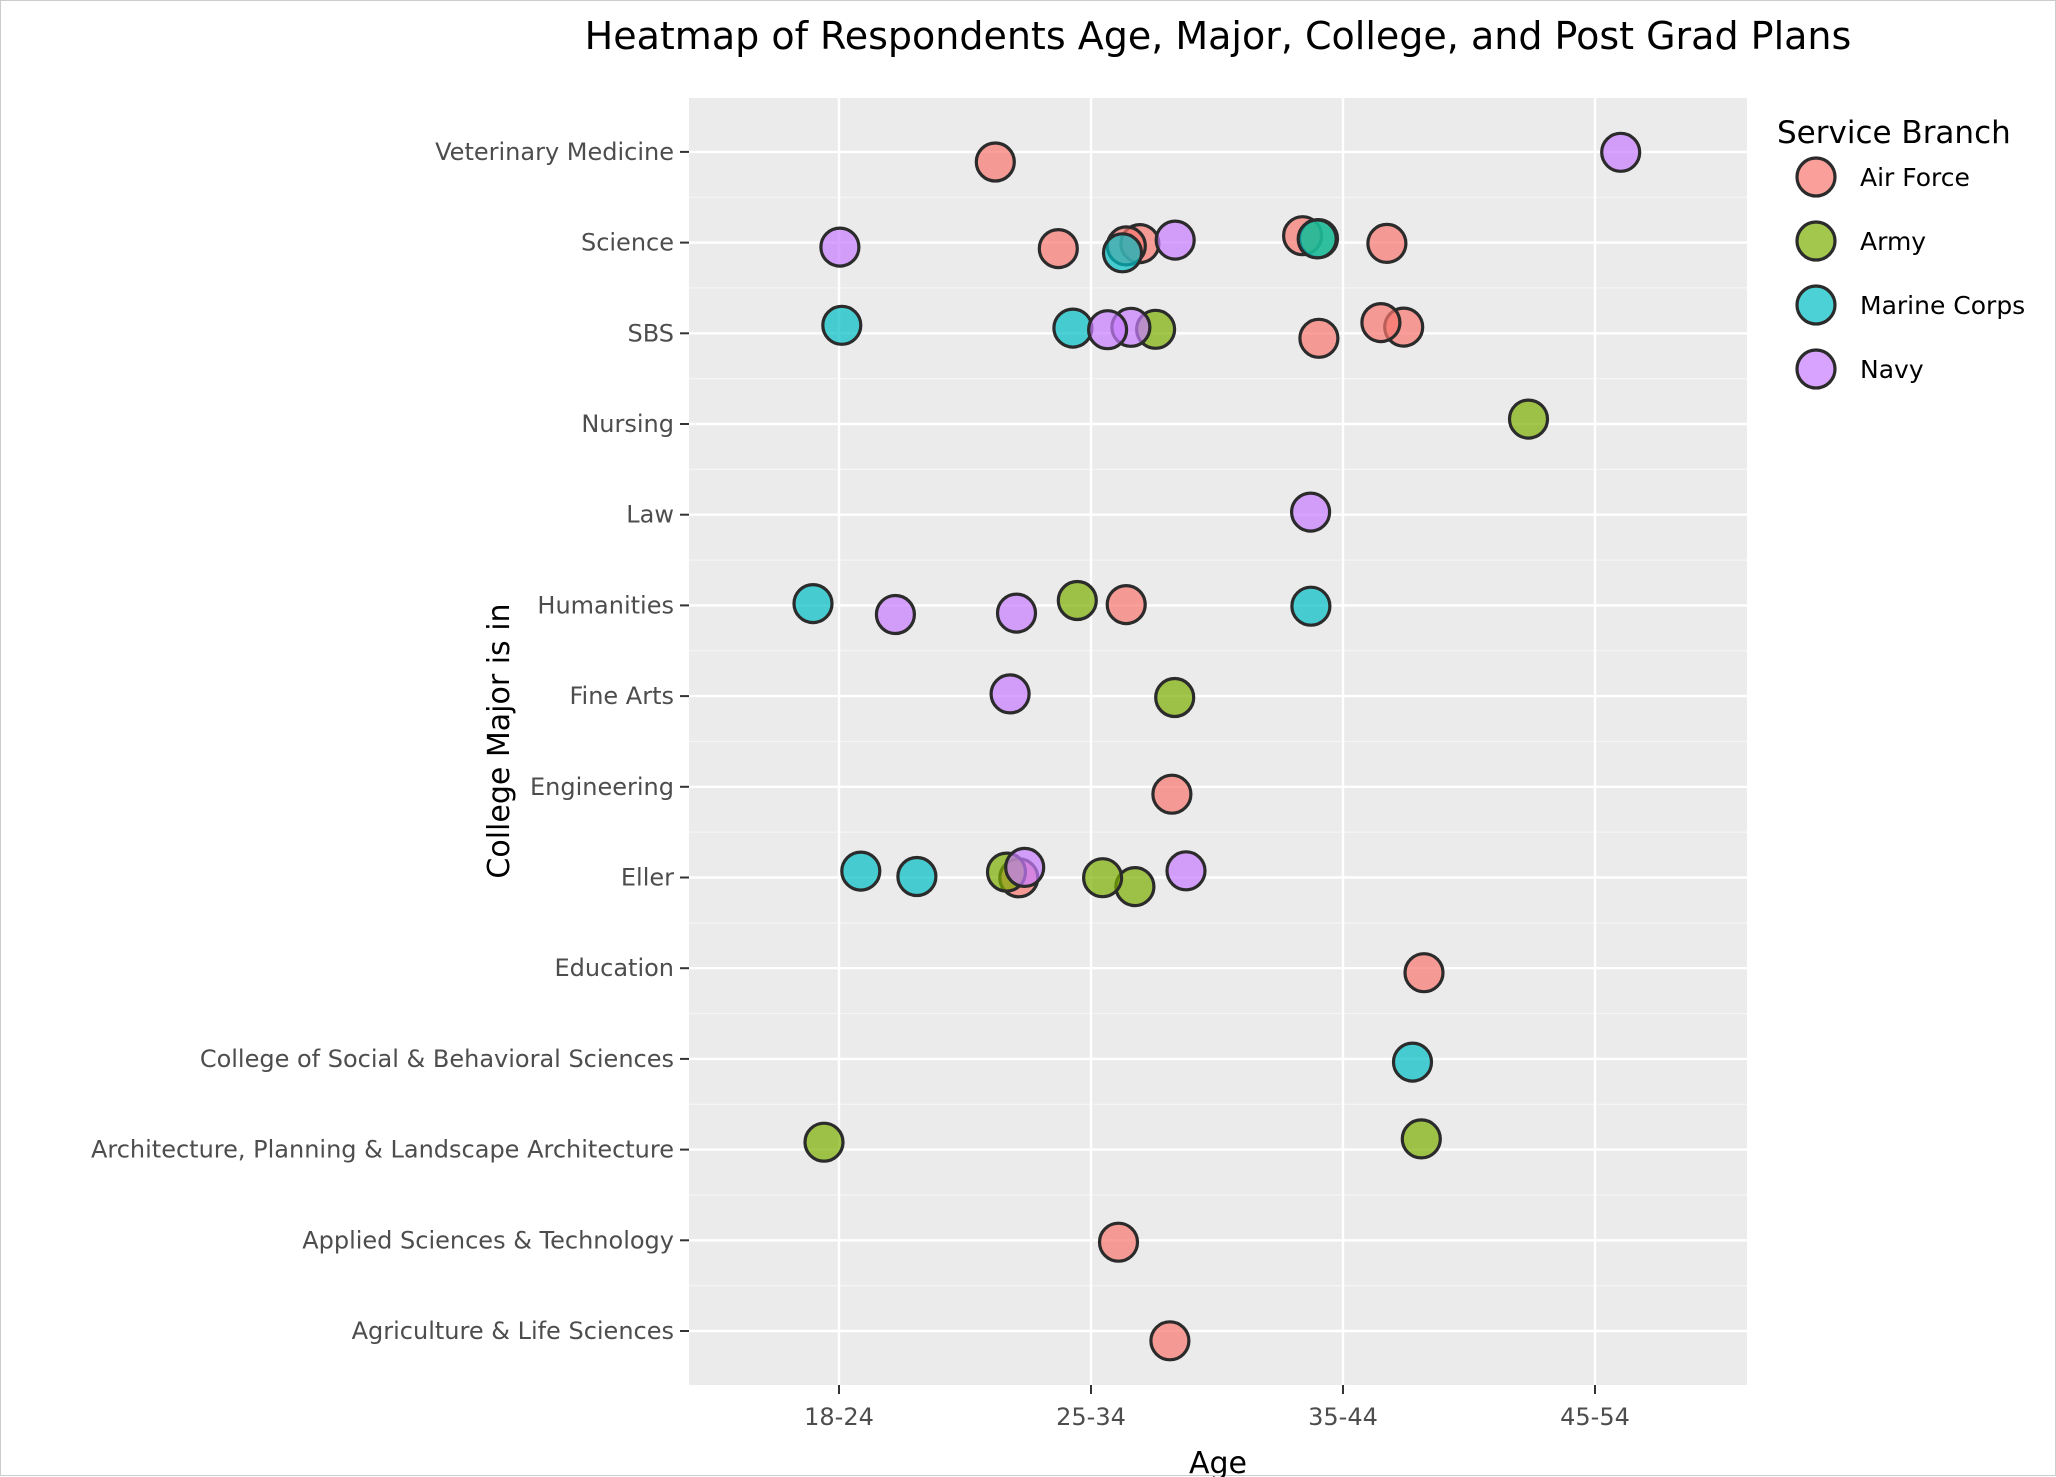  I want to click on y-tick-label-eller: Eller, so click(647, 878).